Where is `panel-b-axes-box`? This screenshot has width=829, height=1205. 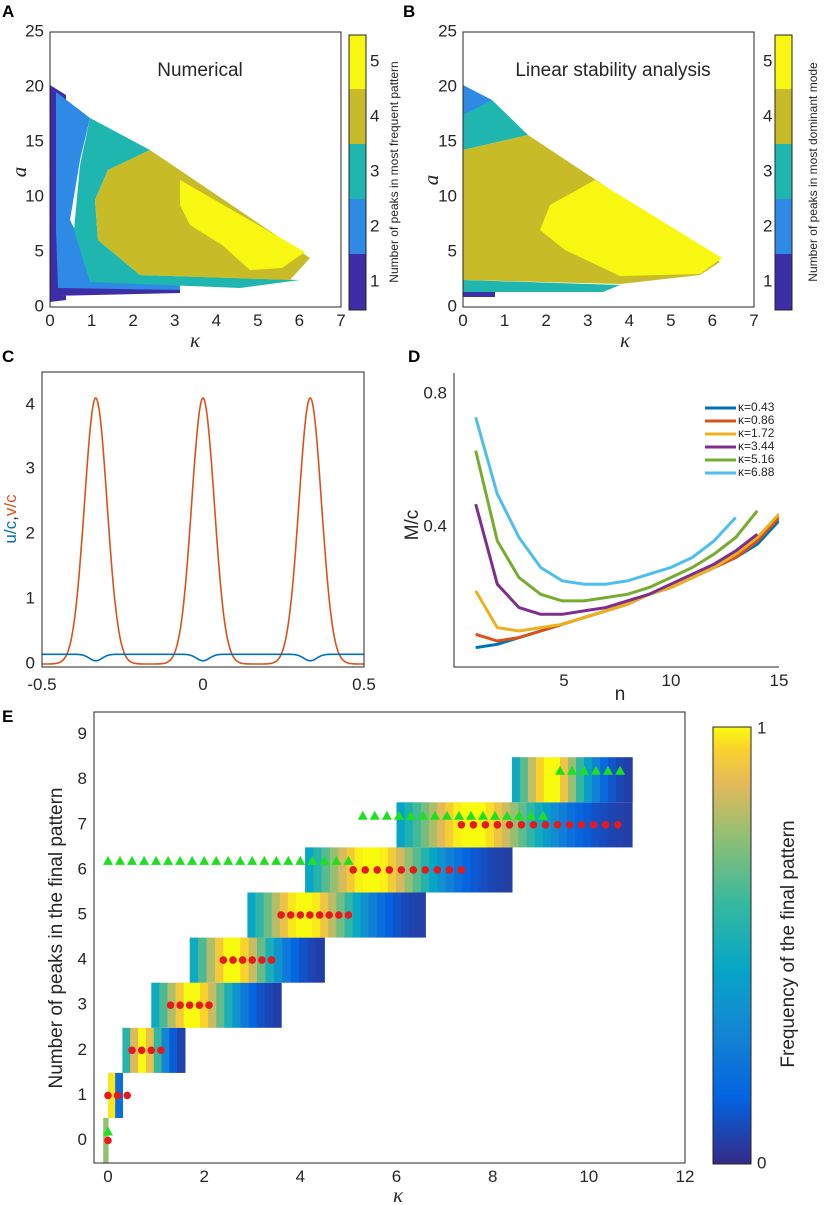 panel-b-axes-box is located at coordinates (608, 169).